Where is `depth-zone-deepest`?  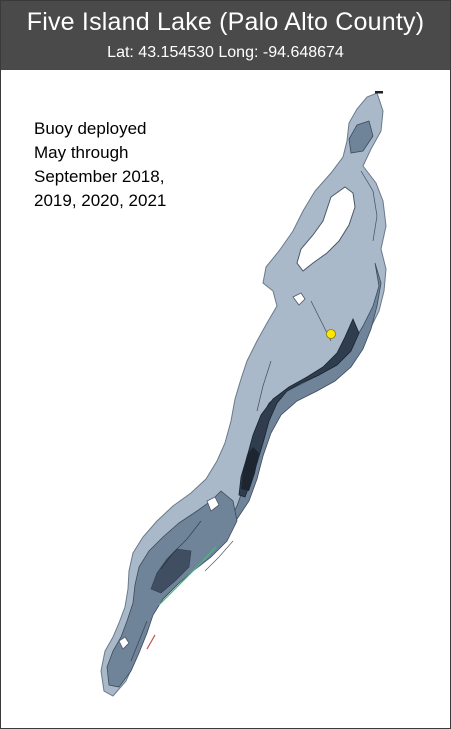 depth-zone-deepest is located at coordinates (250, 469).